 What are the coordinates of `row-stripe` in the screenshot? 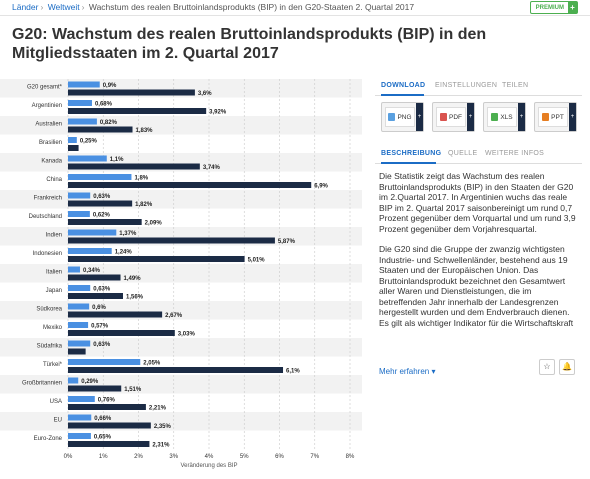 It's located at (181, 347).